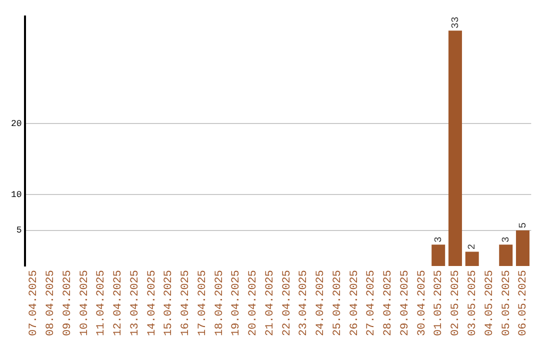  I want to click on x-tick-label: 05.05.2025, so click(506, 303).